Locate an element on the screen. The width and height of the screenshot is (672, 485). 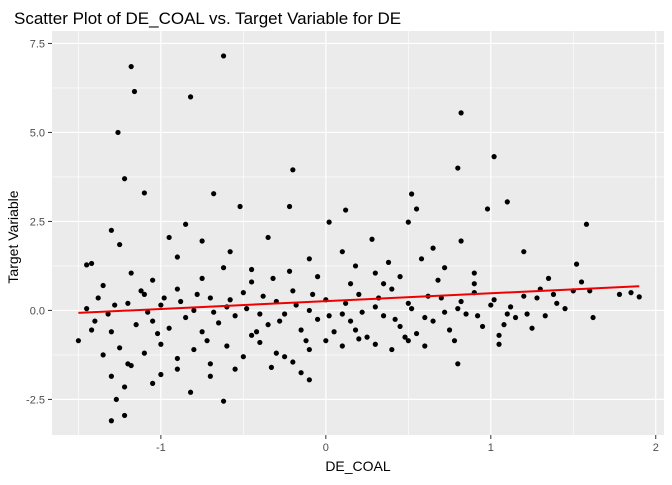
y-tick-label: 0.0 is located at coordinates (37, 311).